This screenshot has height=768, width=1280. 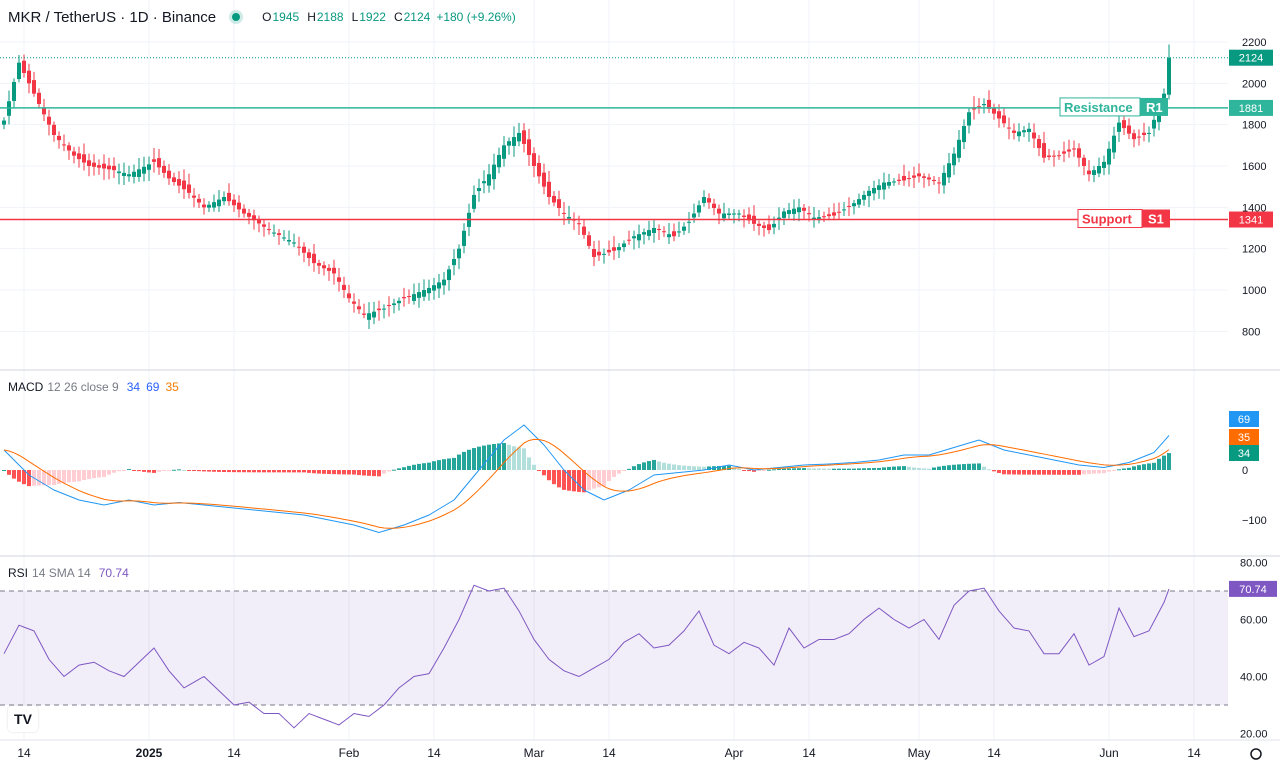 I want to click on support-price-badge, so click(x=1251, y=219).